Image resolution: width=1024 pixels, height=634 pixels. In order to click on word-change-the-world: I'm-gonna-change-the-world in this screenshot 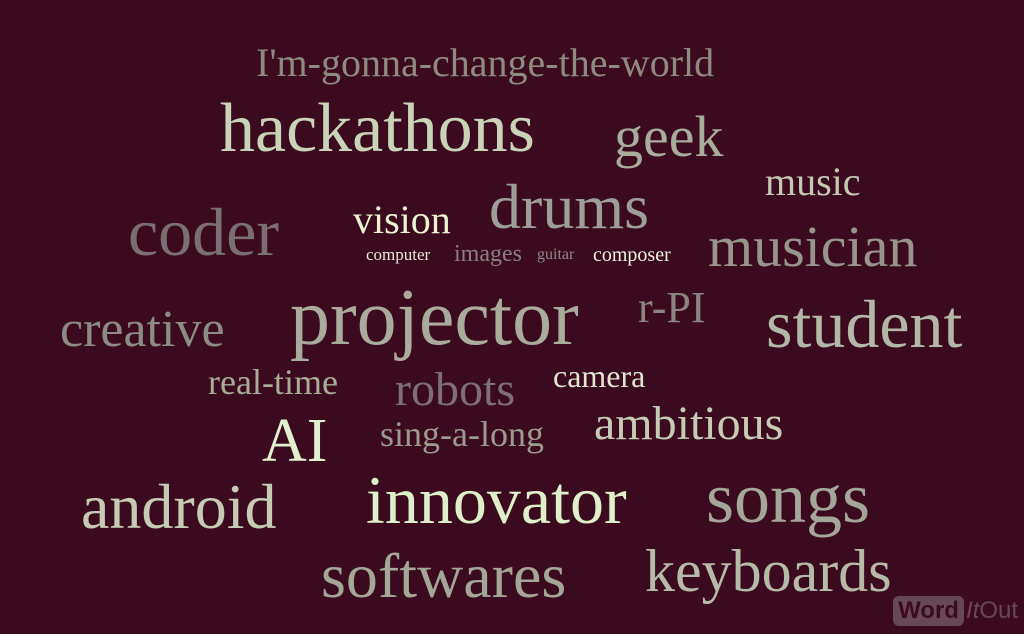, I will do `click(485, 62)`.